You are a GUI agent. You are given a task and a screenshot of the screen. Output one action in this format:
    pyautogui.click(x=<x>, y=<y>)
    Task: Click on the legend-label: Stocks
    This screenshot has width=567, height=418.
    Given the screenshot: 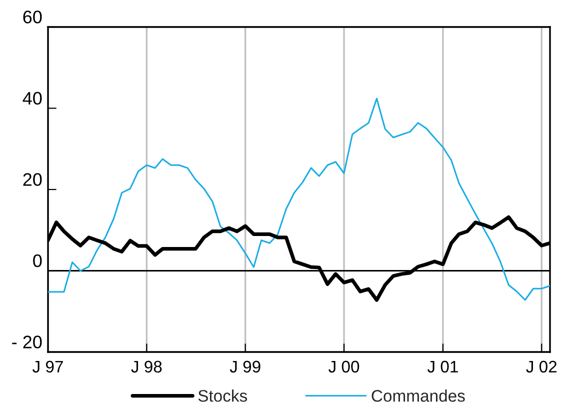 What is the action you would take?
    pyautogui.click(x=222, y=396)
    